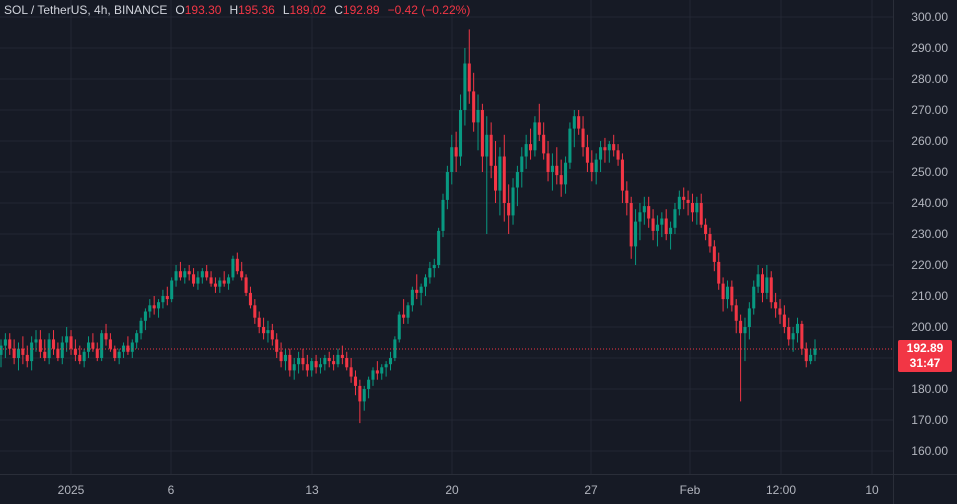 The image size is (957, 504). I want to click on y-tick-label: 210.00, so click(929, 296).